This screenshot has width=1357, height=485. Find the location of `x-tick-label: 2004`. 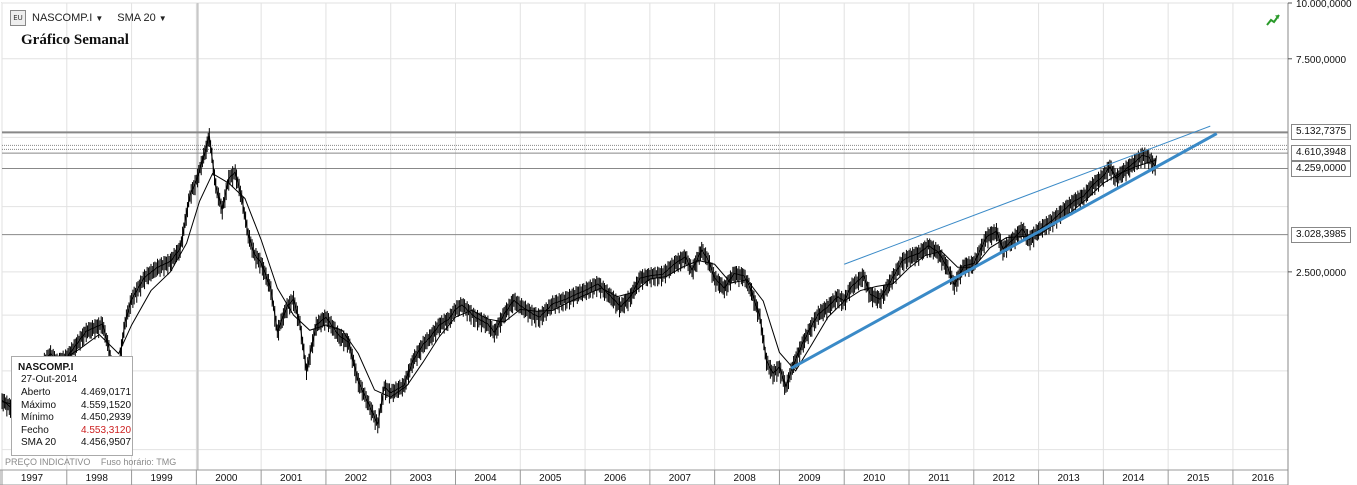

x-tick-label: 2004 is located at coordinates (485, 478).